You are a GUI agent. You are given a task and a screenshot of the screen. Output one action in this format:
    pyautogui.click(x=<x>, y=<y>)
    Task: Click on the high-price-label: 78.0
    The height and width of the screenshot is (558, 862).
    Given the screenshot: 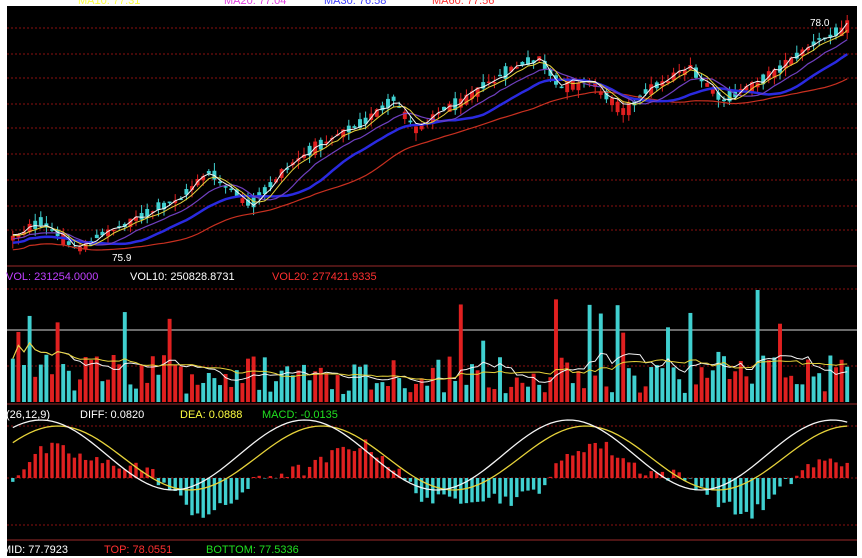 What is the action you would take?
    pyautogui.click(x=820, y=23)
    